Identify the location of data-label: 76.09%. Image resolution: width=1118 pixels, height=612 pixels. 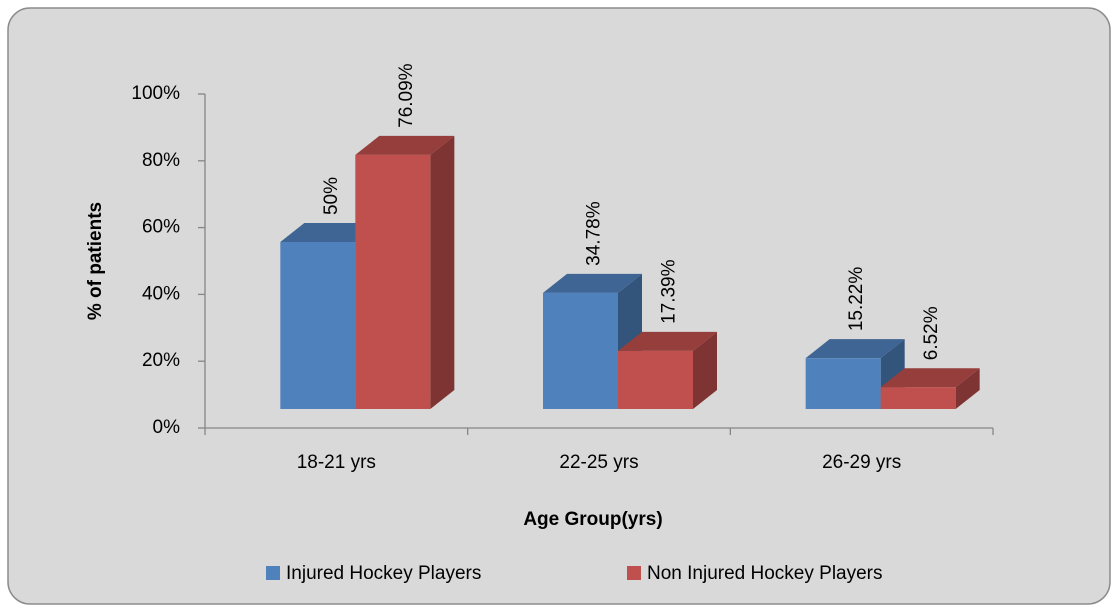
(406, 95).